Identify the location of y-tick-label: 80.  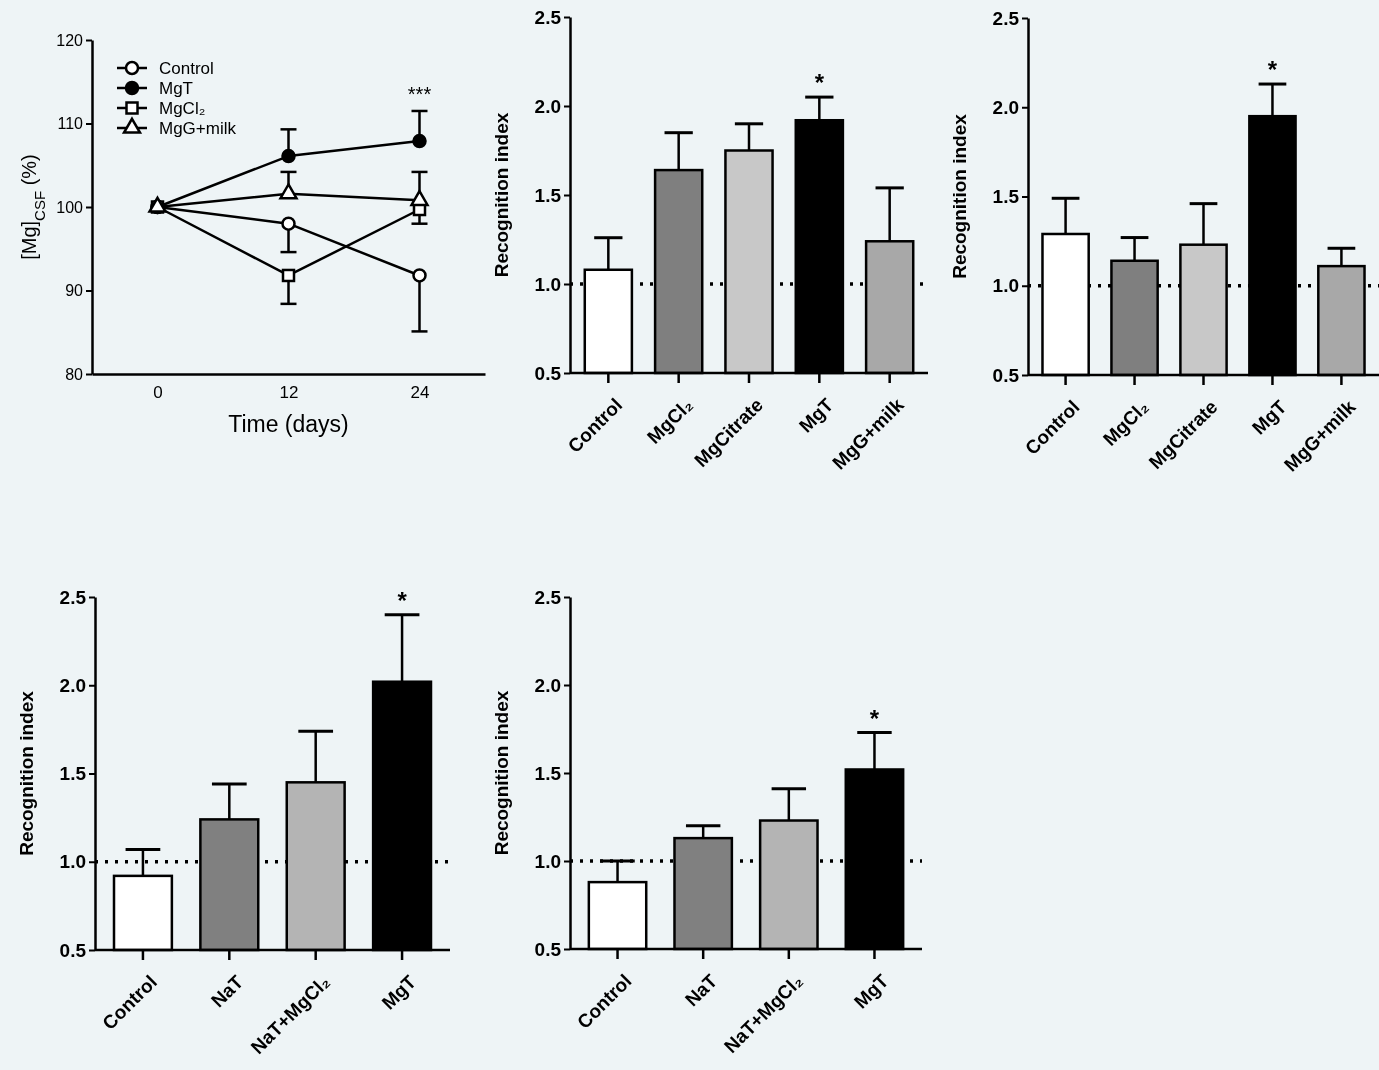
(74, 374).